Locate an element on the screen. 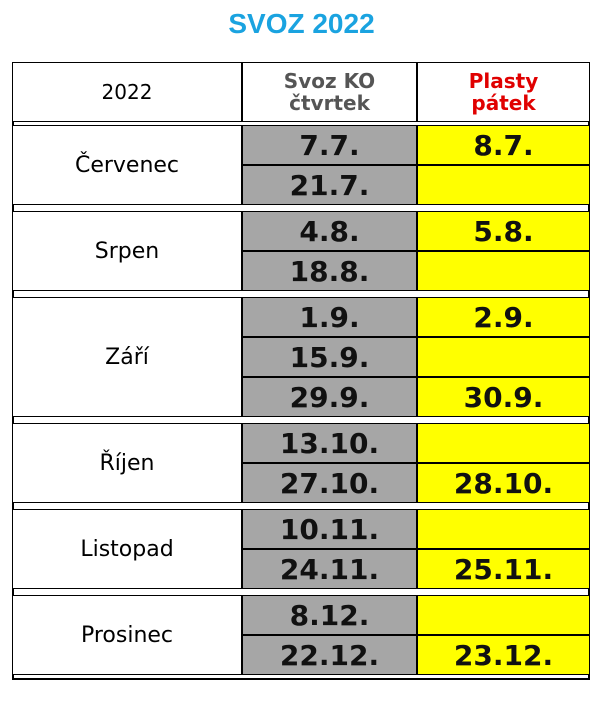 This screenshot has width=603, height=701. date-cell: 2.9. is located at coordinates (503, 317).